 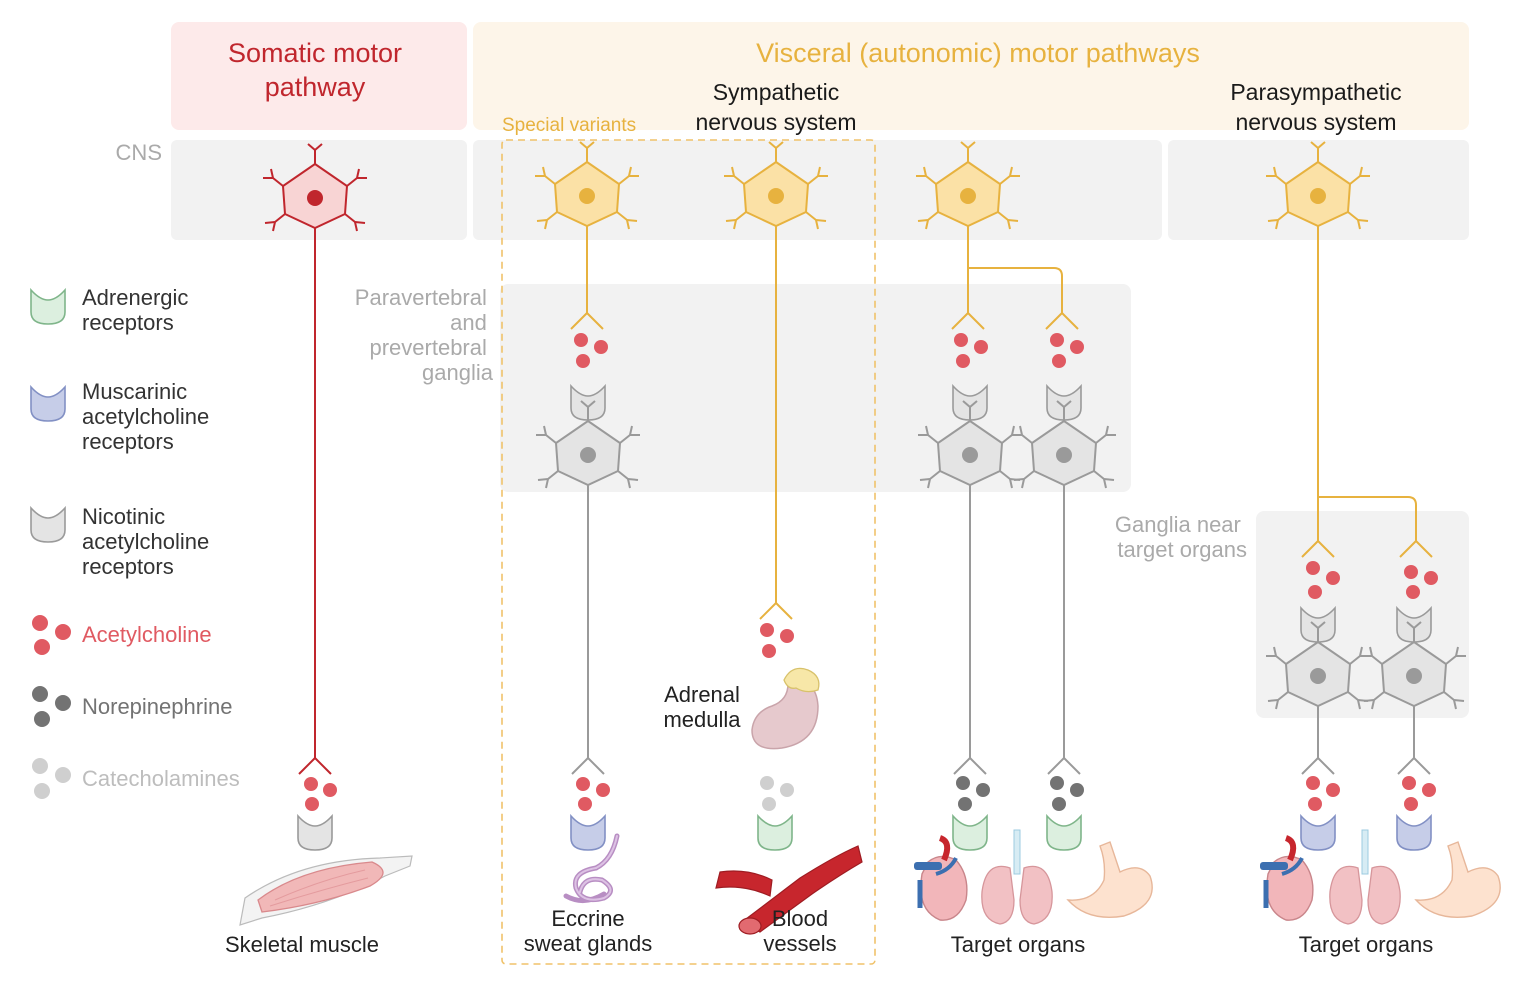 I want to click on preganglionic-neuron-eccrine, so click(x=587, y=185).